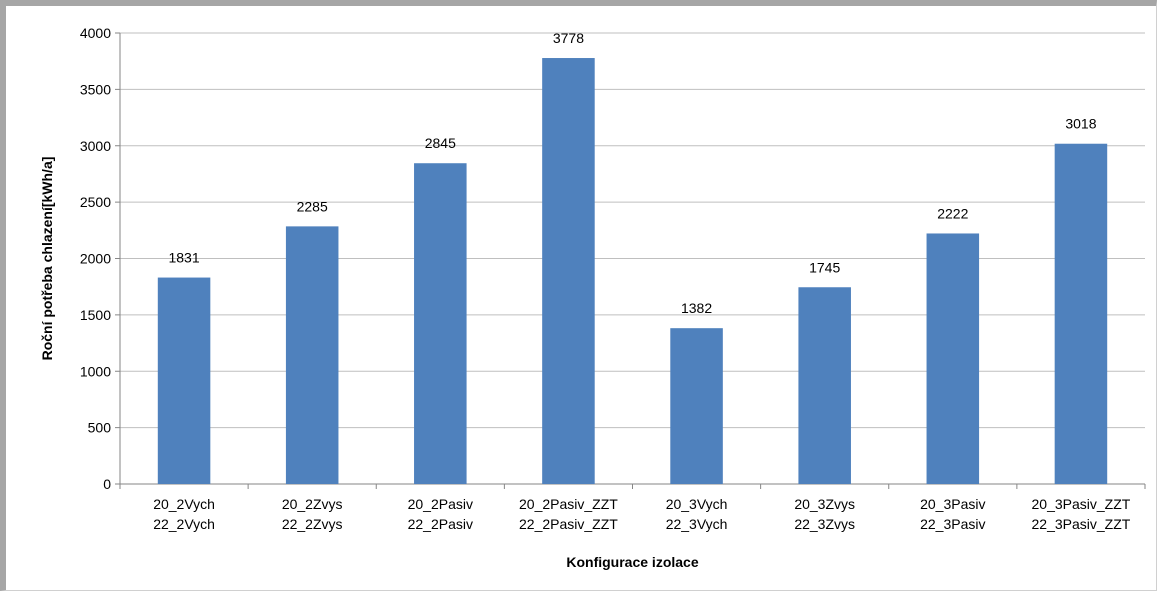  Describe the element at coordinates (95, 202) in the screenshot. I see `y-tick-label: 2500` at that location.